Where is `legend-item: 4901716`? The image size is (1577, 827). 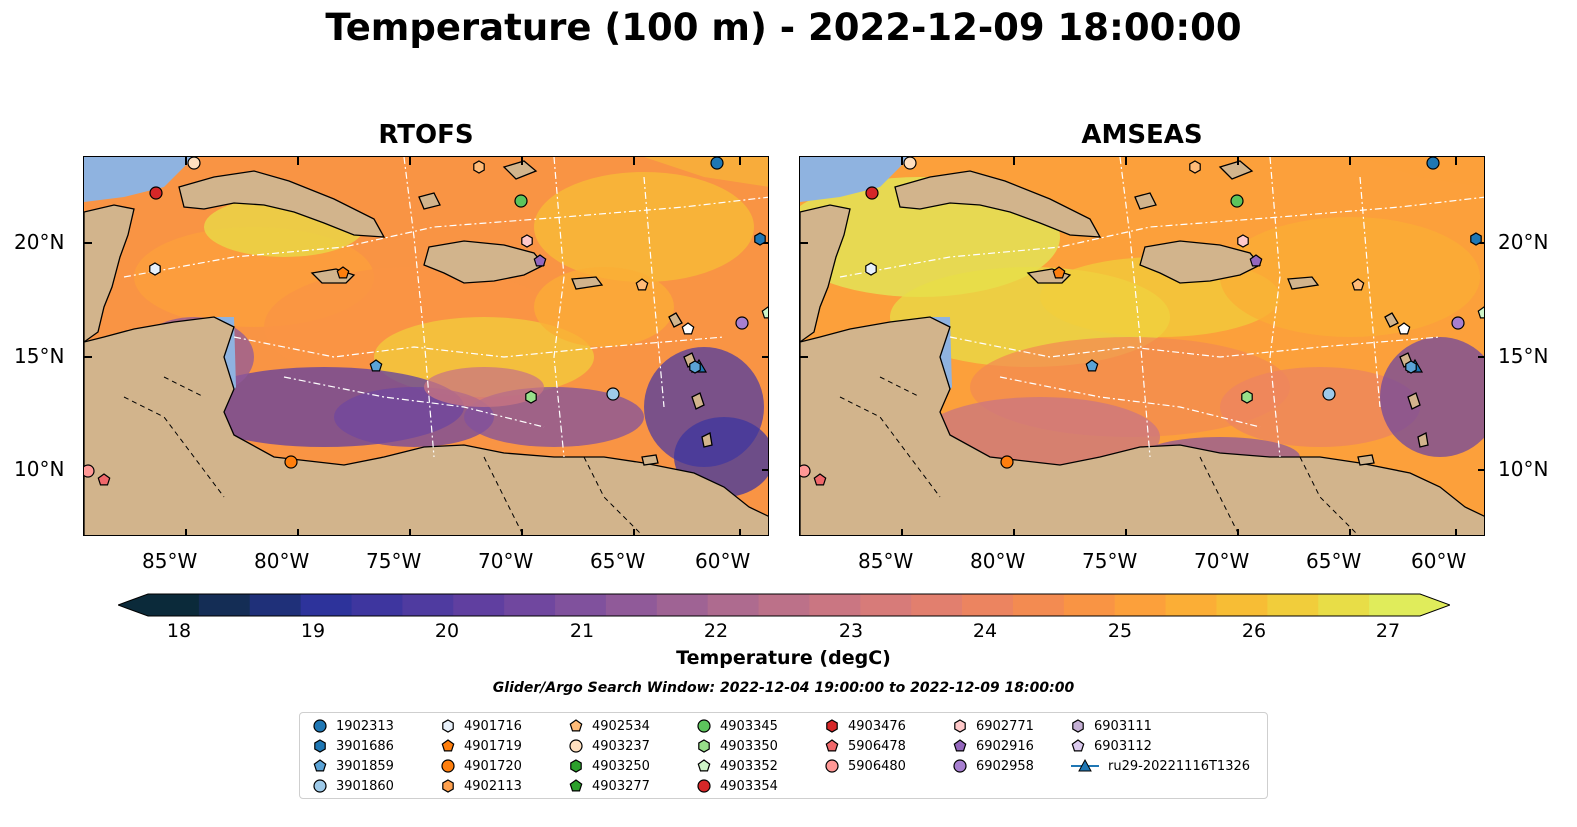
legend-item: 4901716 is located at coordinates (481, 726).